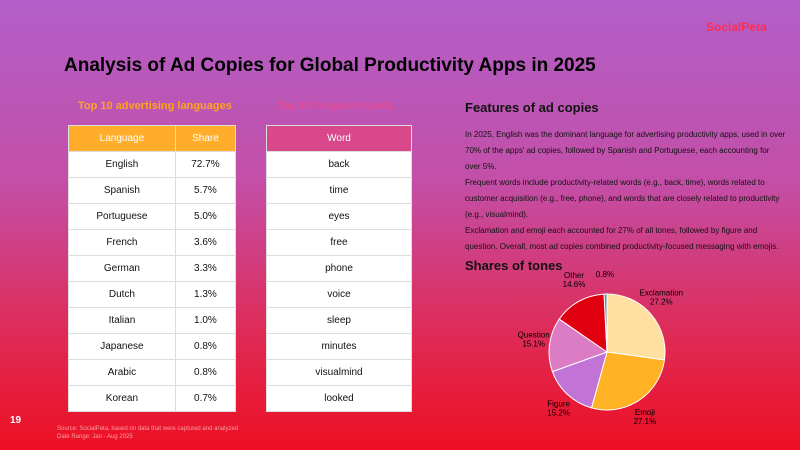 The image size is (800, 450). I want to click on table-row: phone, so click(339, 268).